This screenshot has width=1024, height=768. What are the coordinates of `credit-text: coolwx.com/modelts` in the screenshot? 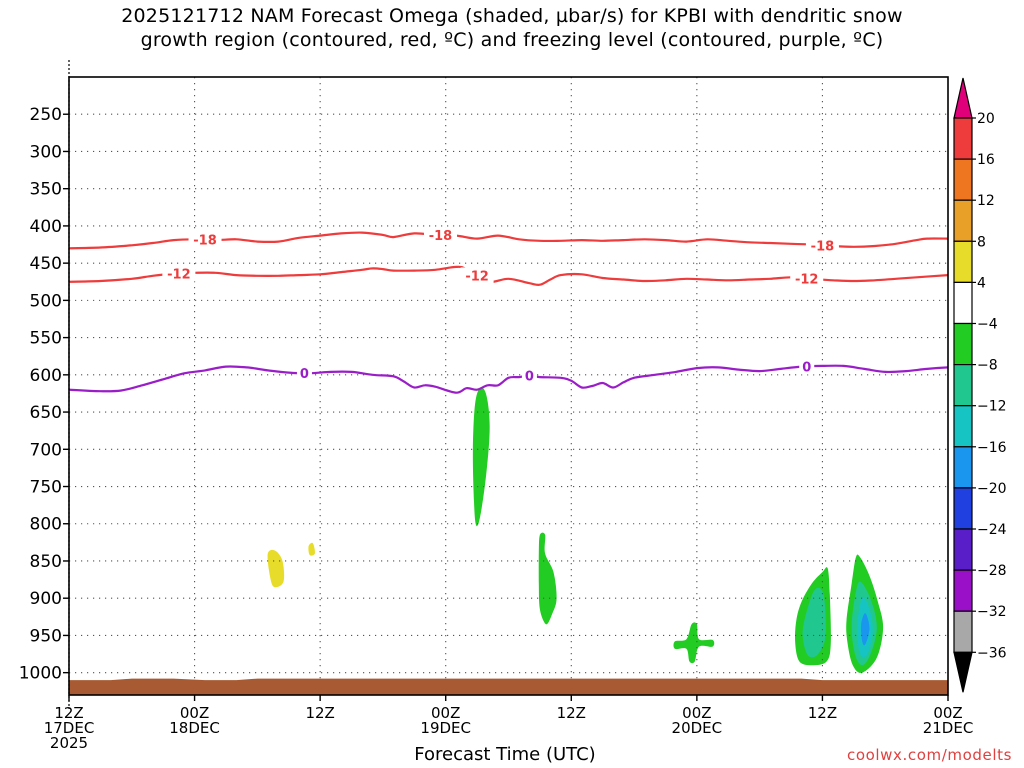 It's located at (929, 755).